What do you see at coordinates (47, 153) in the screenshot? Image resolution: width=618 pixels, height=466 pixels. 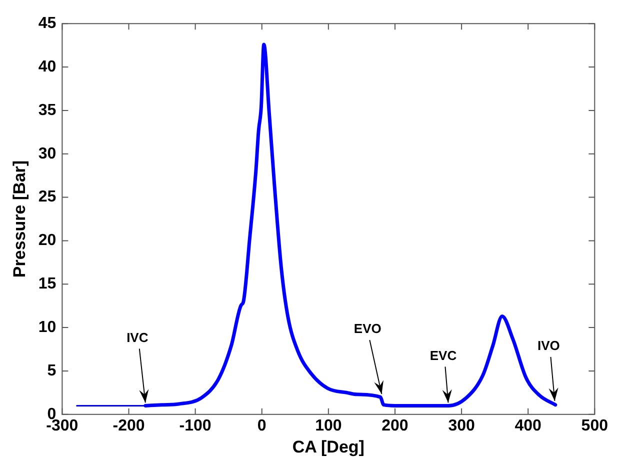 I see `y-tick-label: 30` at bounding box center [47, 153].